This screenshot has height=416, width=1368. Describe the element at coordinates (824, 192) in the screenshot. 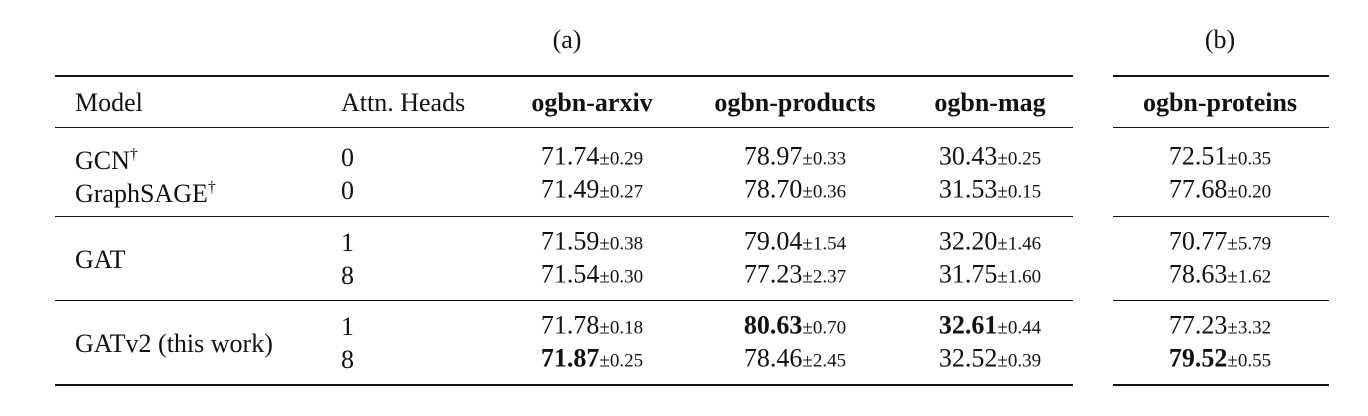

I see `cell-std: ±0.36` at that location.